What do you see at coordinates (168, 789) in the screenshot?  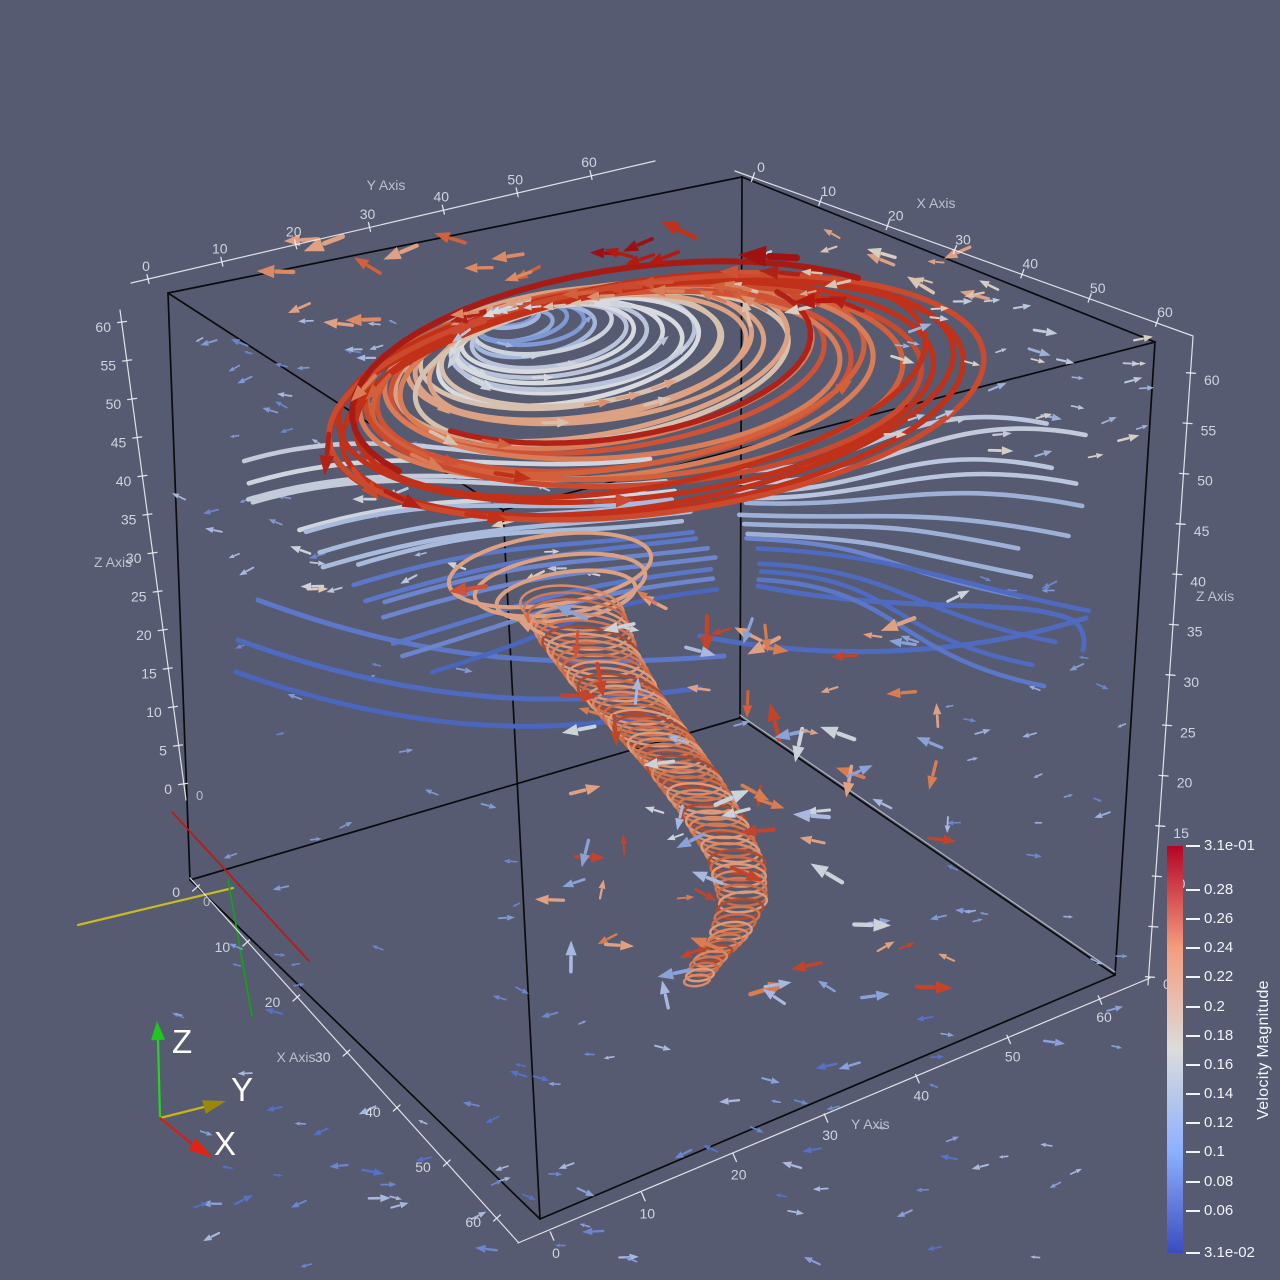 I see `tick-label-z-left: 0` at bounding box center [168, 789].